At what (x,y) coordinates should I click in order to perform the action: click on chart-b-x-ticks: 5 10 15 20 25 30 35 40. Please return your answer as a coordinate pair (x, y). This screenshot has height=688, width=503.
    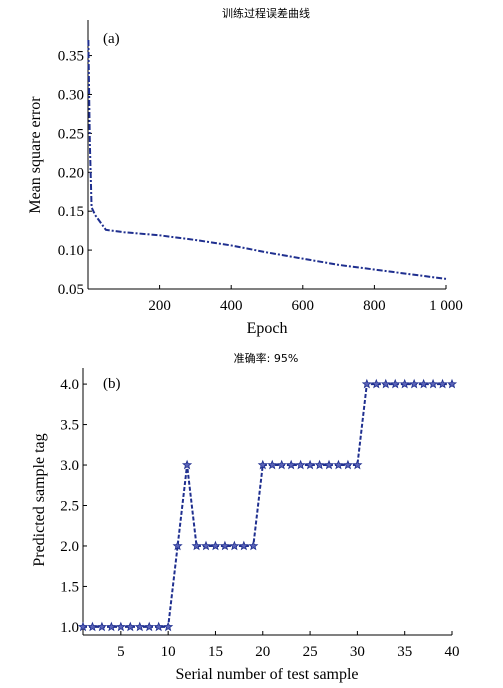
    Looking at the image, I should click on (288, 645).